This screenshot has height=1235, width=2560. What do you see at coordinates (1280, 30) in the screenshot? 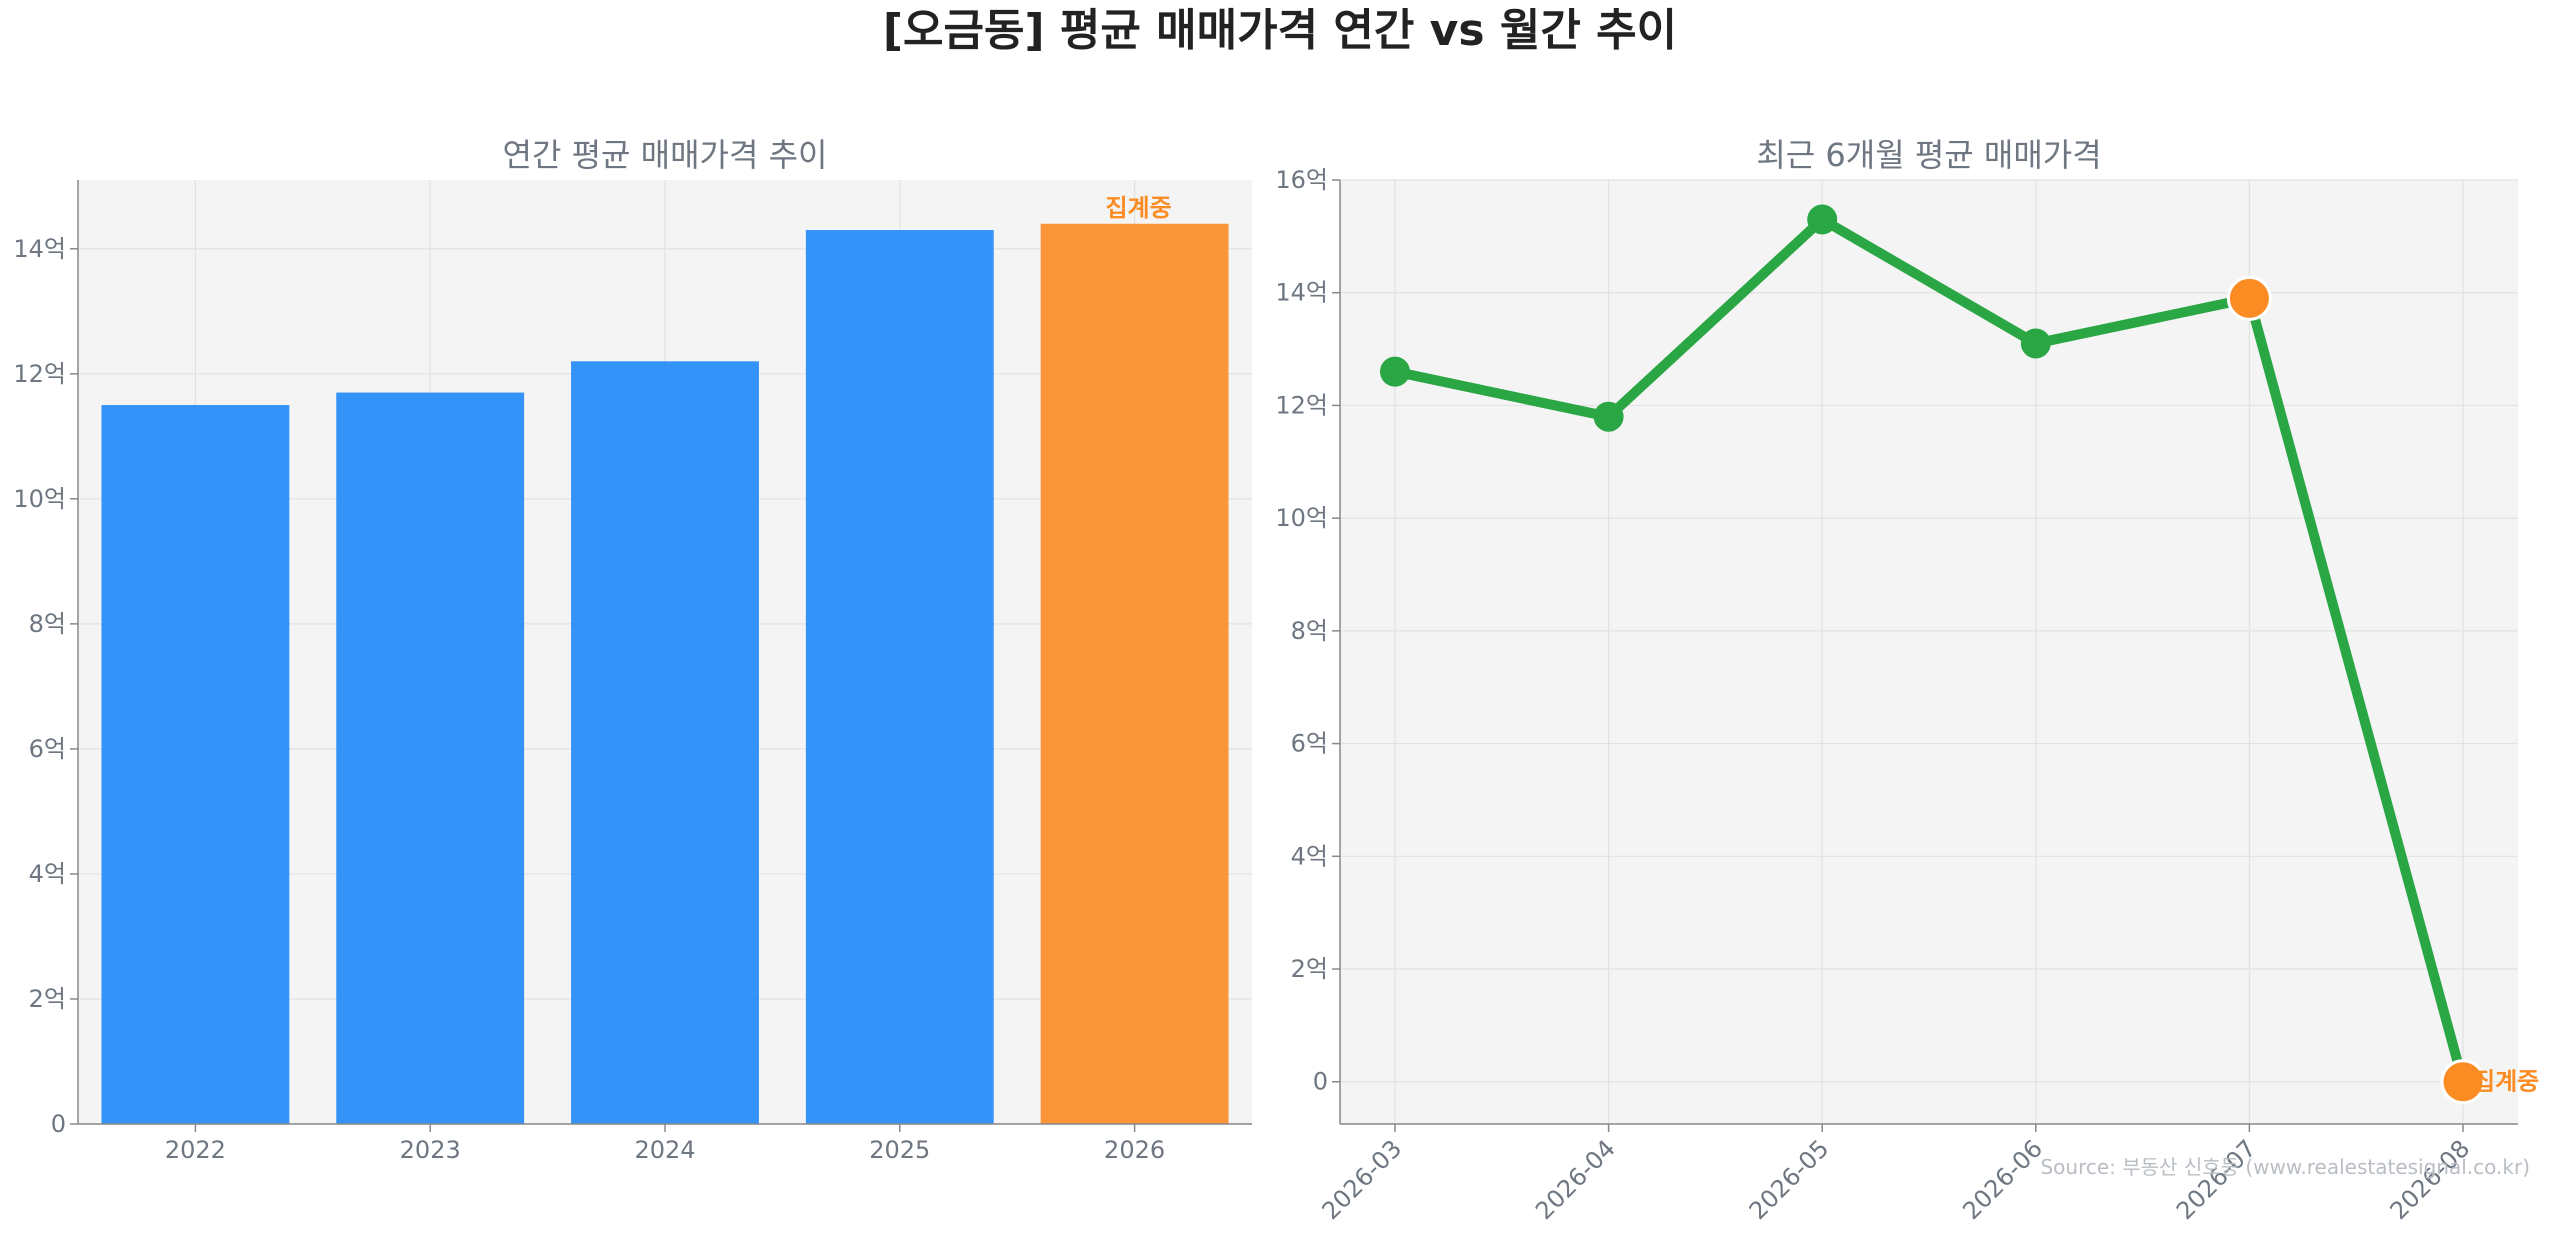
I see `chart-main-title: [오금동] 평균 매매가격 연간 vs 월간 추이` at bounding box center [1280, 30].